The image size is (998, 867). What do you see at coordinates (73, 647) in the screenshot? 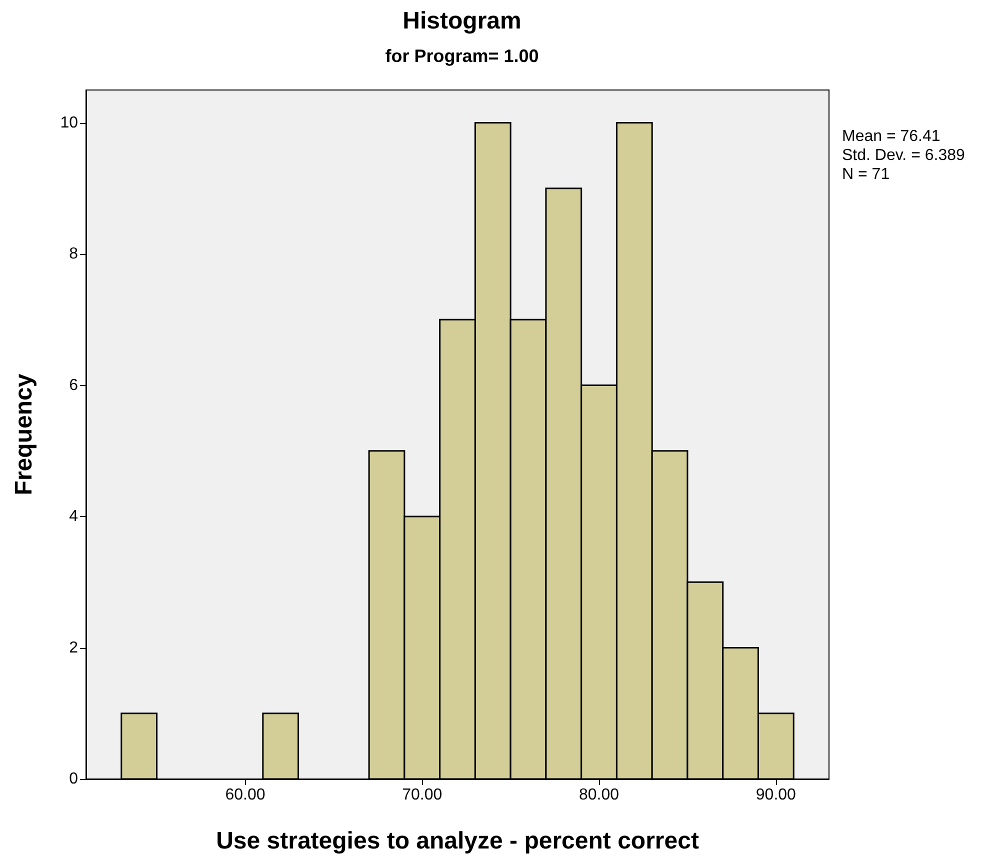
I see `y-tick-label: 2` at bounding box center [73, 647].